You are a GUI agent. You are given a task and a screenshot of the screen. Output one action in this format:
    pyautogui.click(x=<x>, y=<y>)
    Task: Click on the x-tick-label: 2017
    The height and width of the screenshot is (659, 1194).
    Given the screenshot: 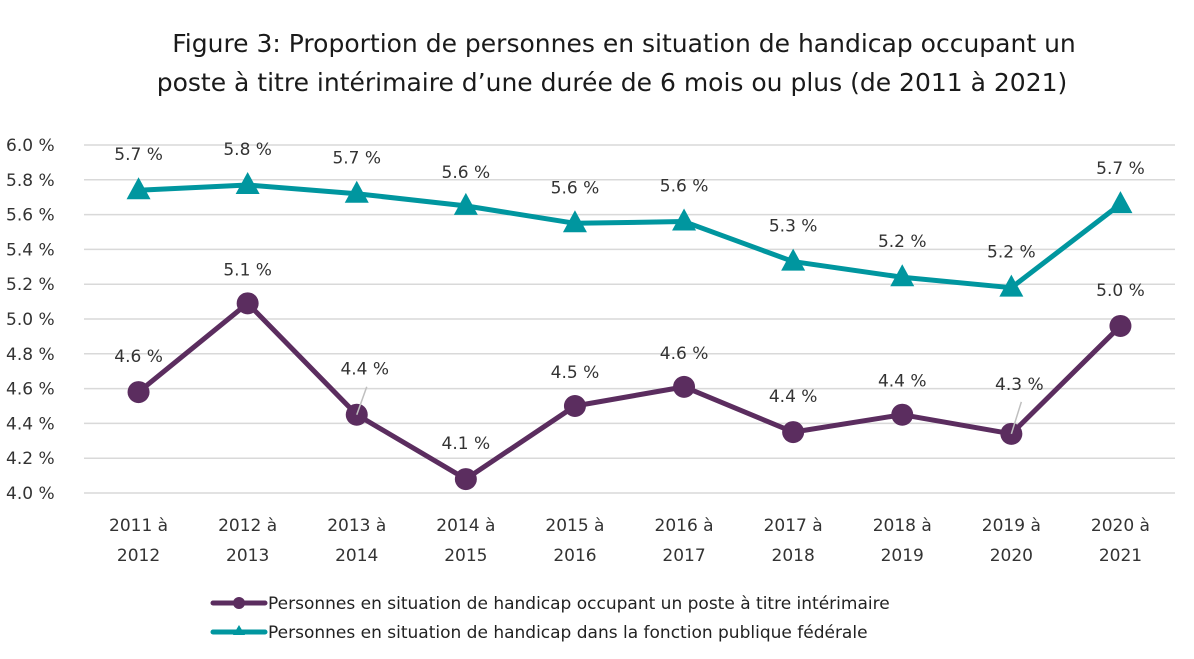 What is the action you would take?
    pyautogui.click(x=683, y=556)
    